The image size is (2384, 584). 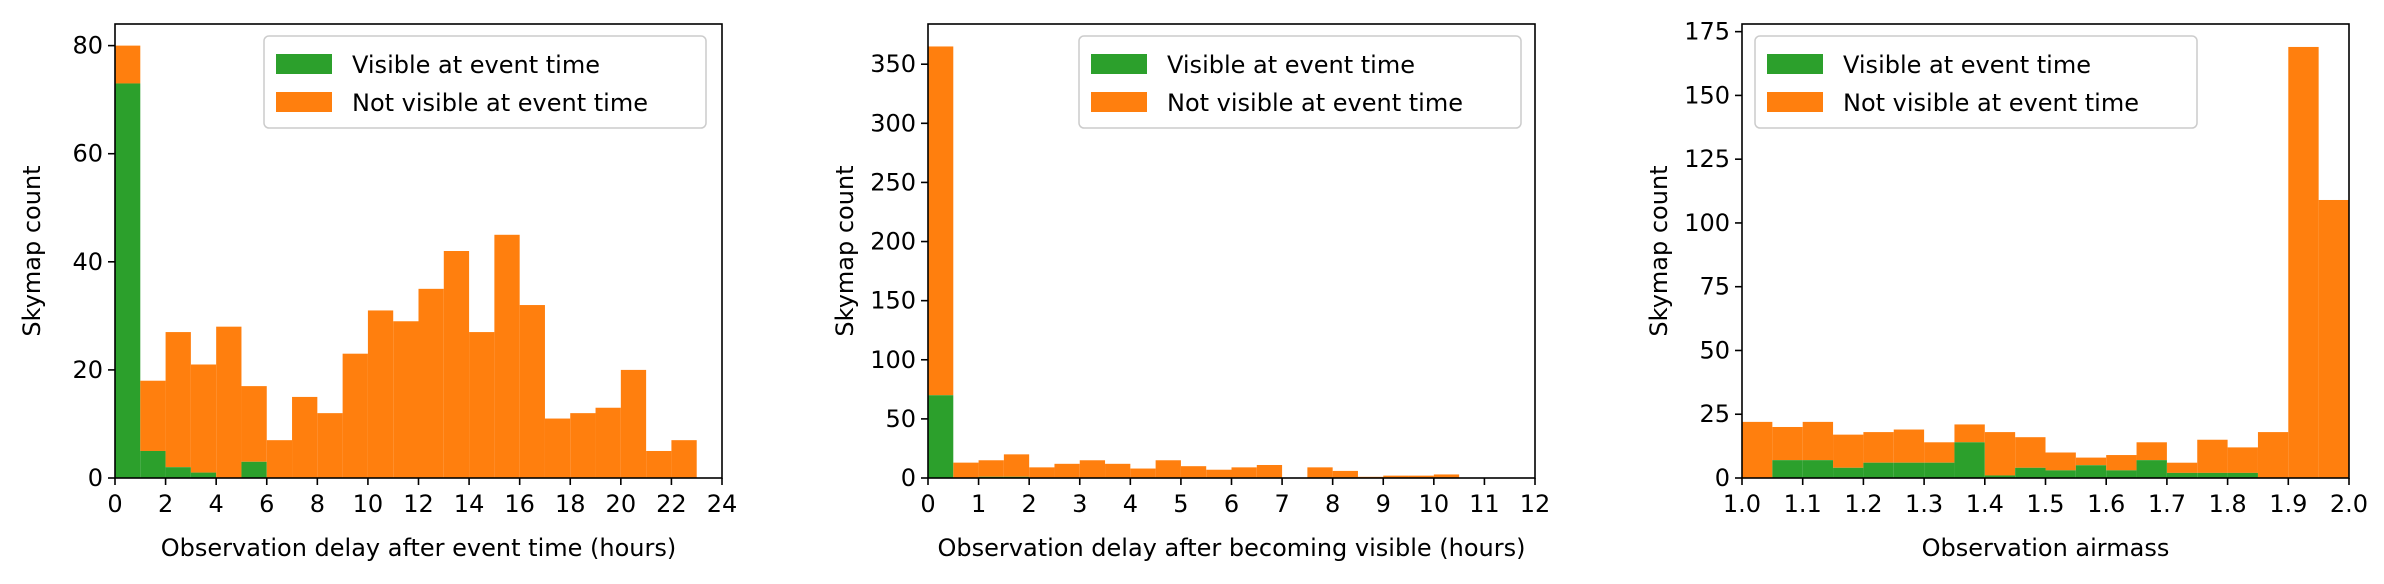 I want to click on y-tick-label: 150, so click(x=1707, y=95).